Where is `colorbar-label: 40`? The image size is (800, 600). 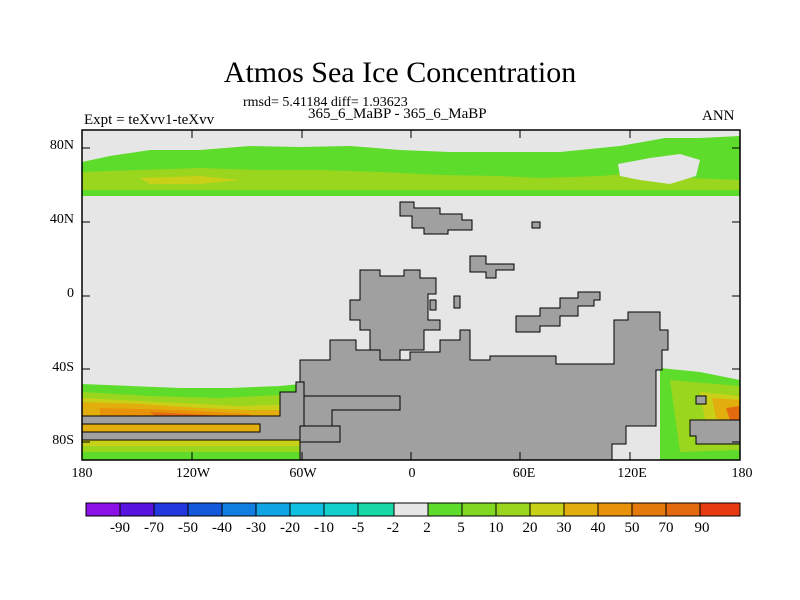
colorbar-label: 40 is located at coordinates (598, 528).